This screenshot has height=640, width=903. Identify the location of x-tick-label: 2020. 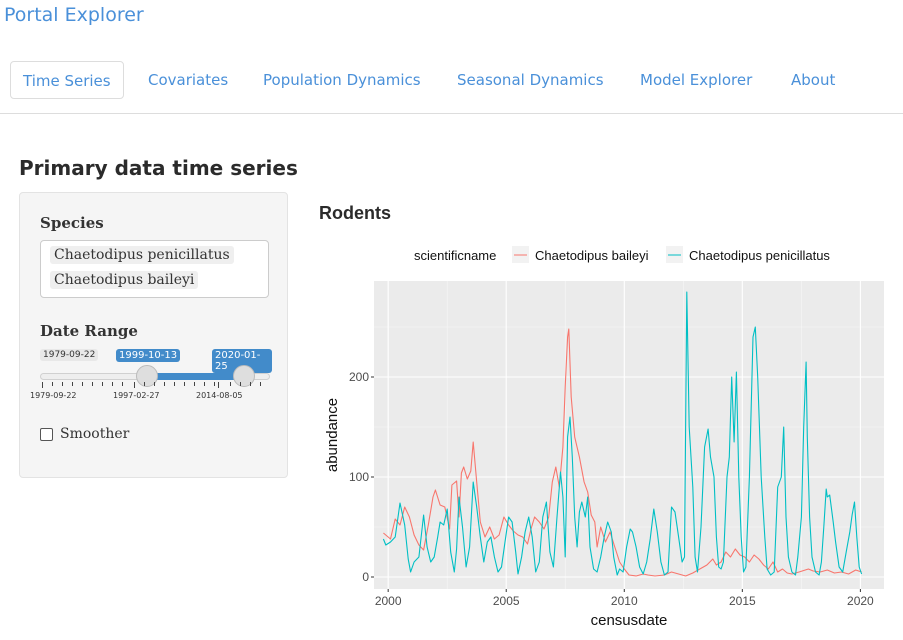
(860, 601).